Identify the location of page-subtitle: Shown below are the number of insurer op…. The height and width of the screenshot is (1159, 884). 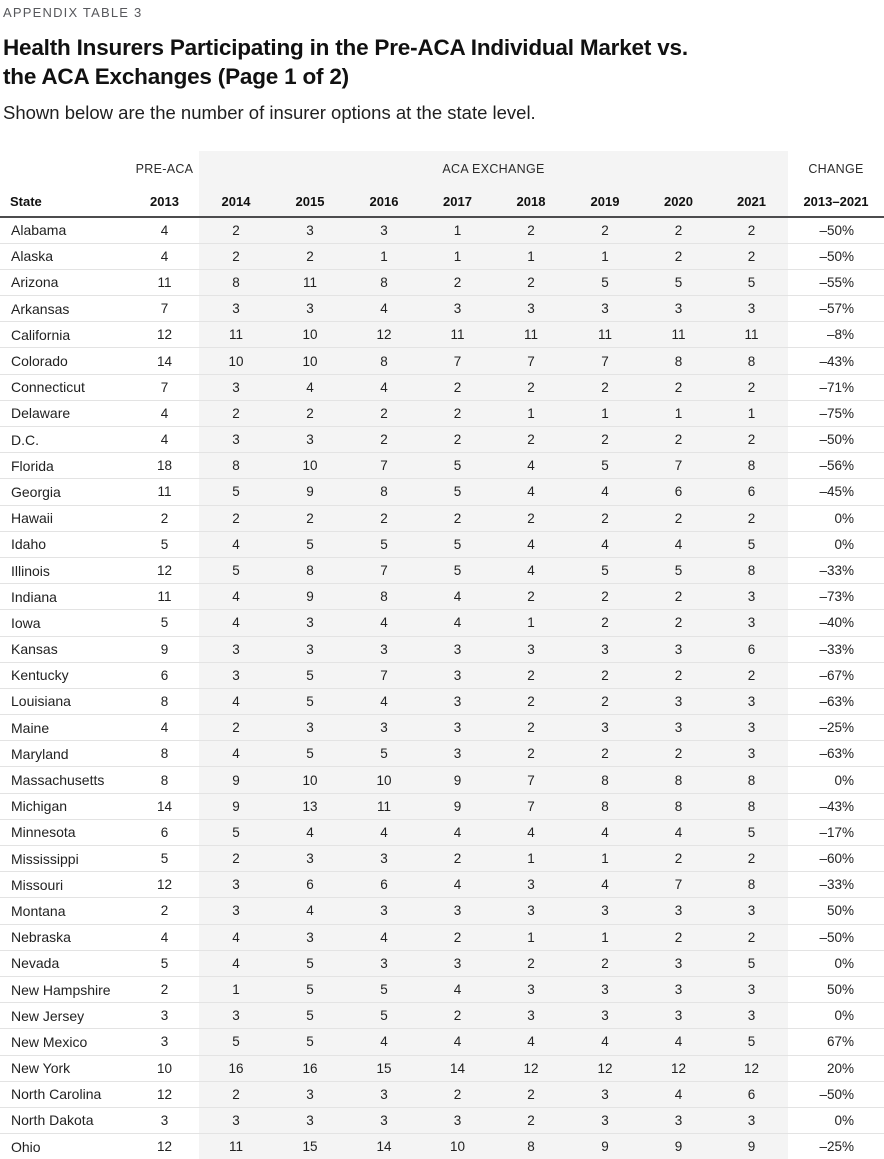
(269, 112).